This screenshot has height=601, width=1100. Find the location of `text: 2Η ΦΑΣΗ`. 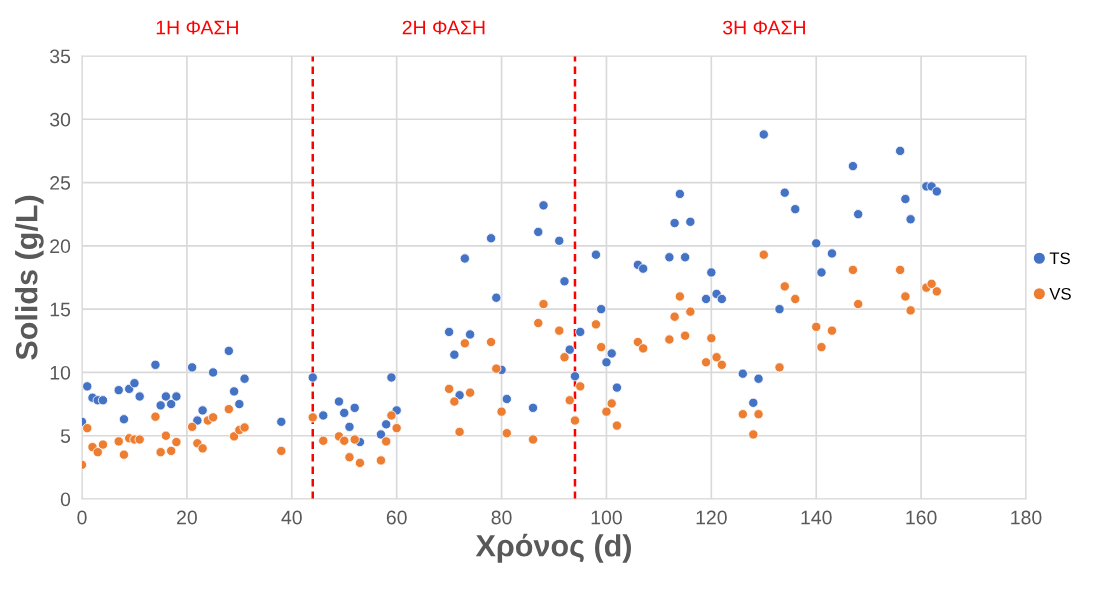

text: 2Η ΦΑΣΗ is located at coordinates (443, 27).